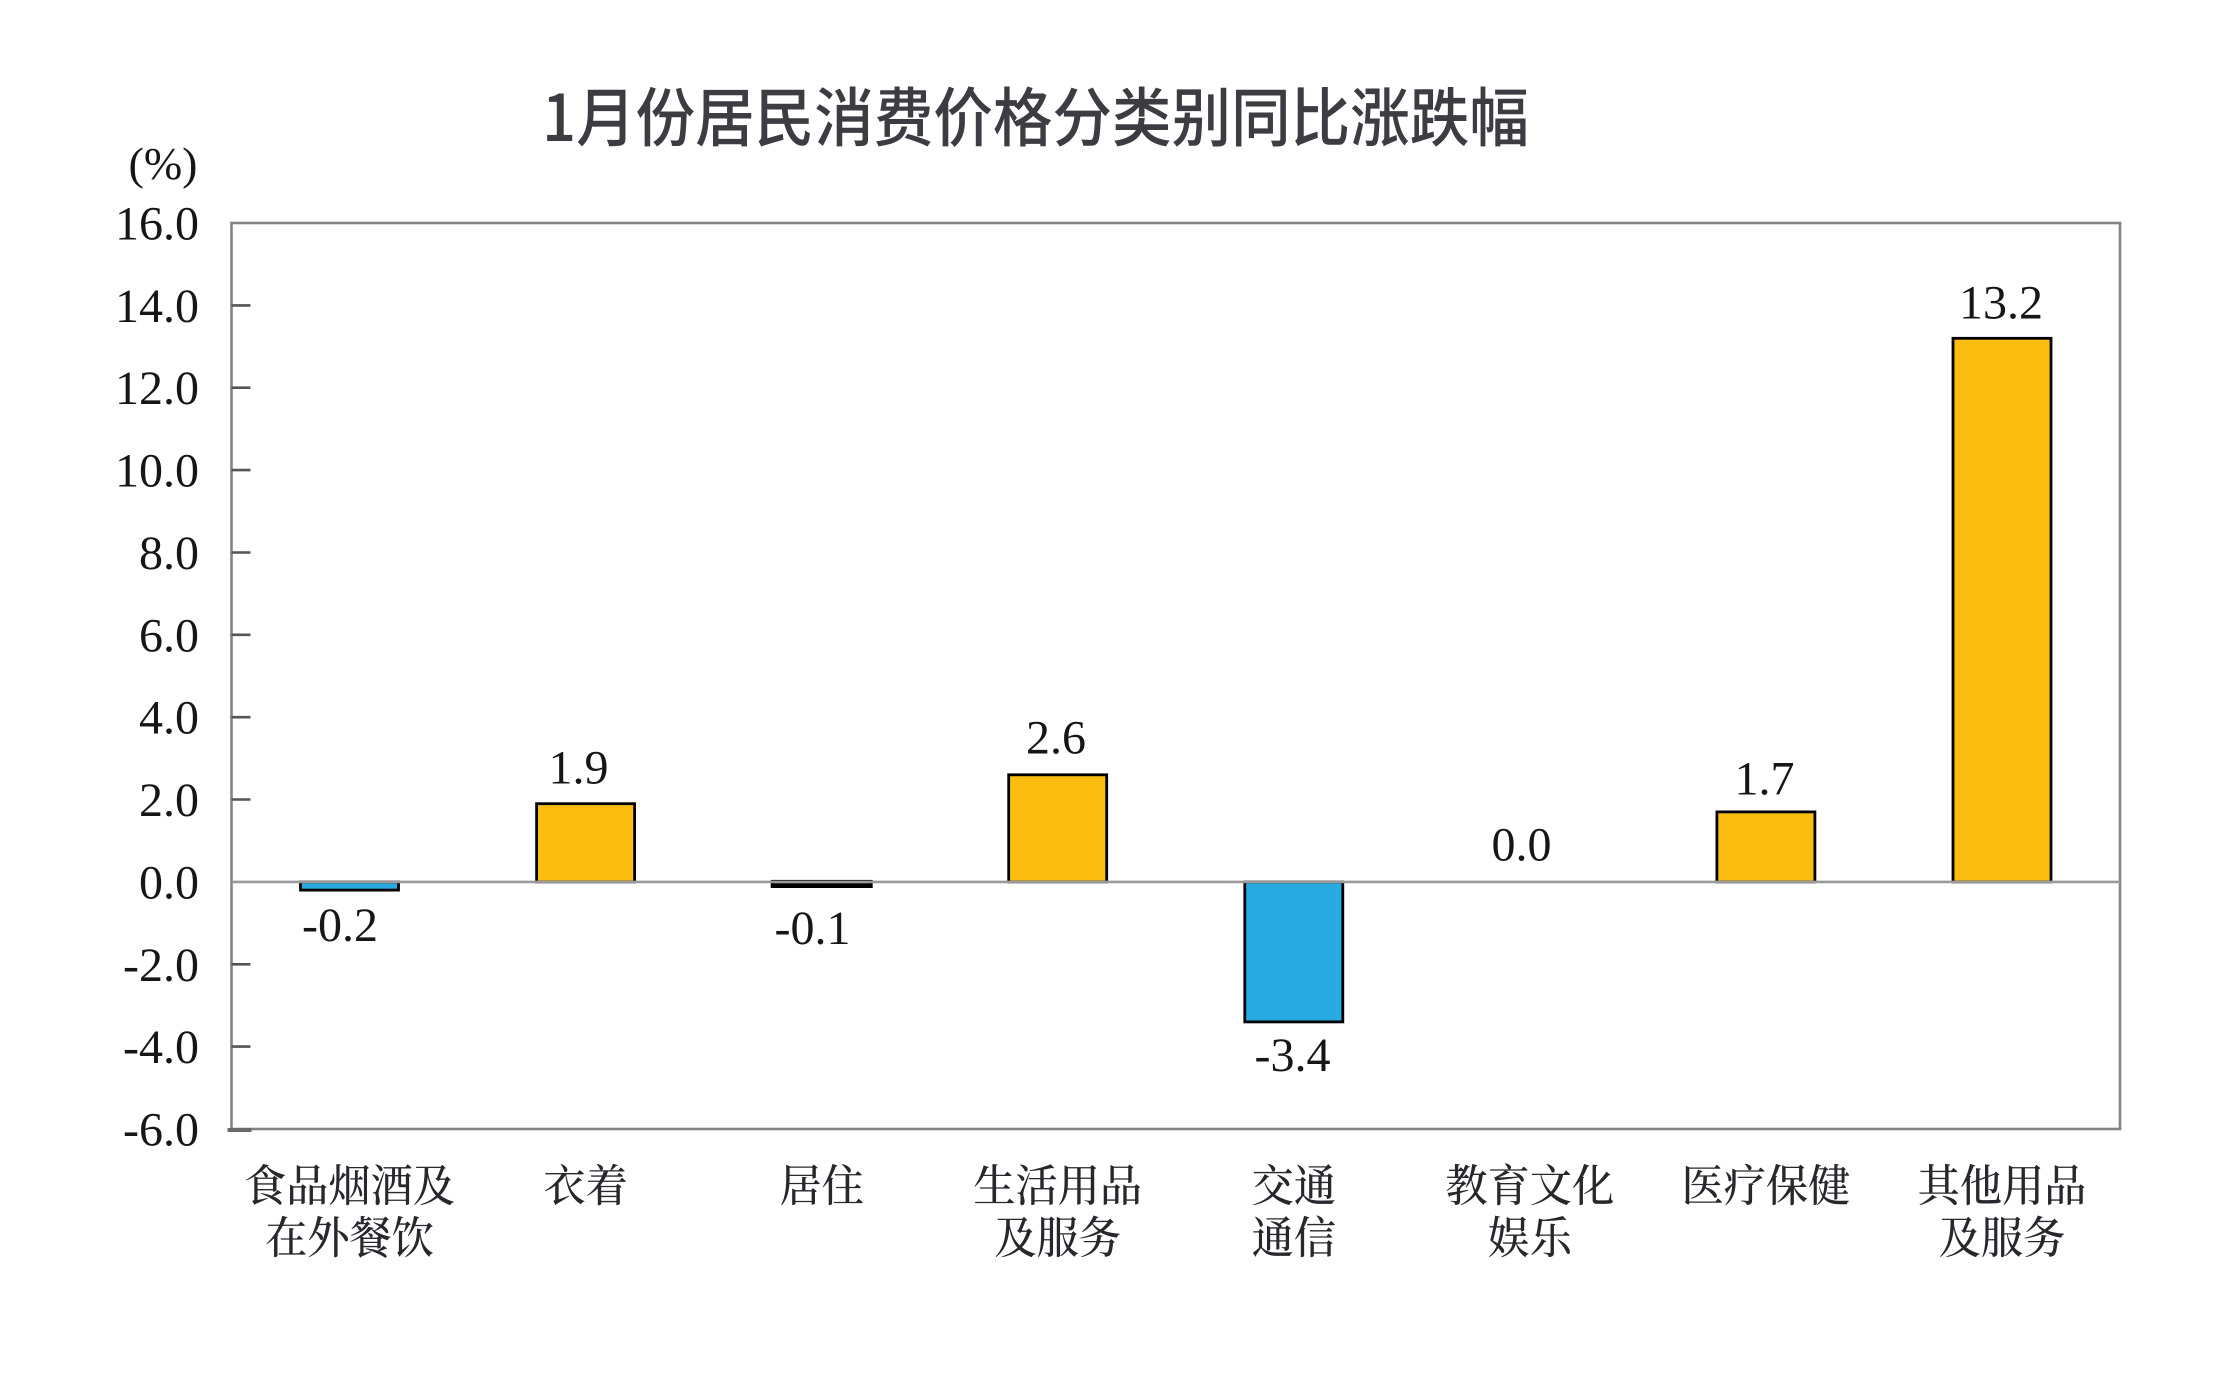 The image size is (2215, 1375). What do you see at coordinates (169, 635) in the screenshot?
I see `svg-text: 6.0` at bounding box center [169, 635].